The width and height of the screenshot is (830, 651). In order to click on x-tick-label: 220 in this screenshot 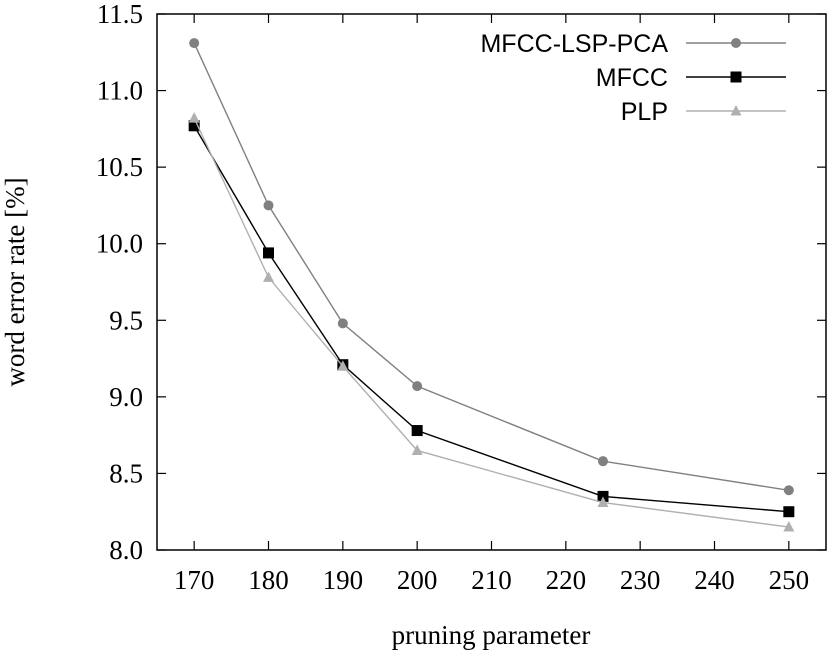, I will do `click(566, 580)`.